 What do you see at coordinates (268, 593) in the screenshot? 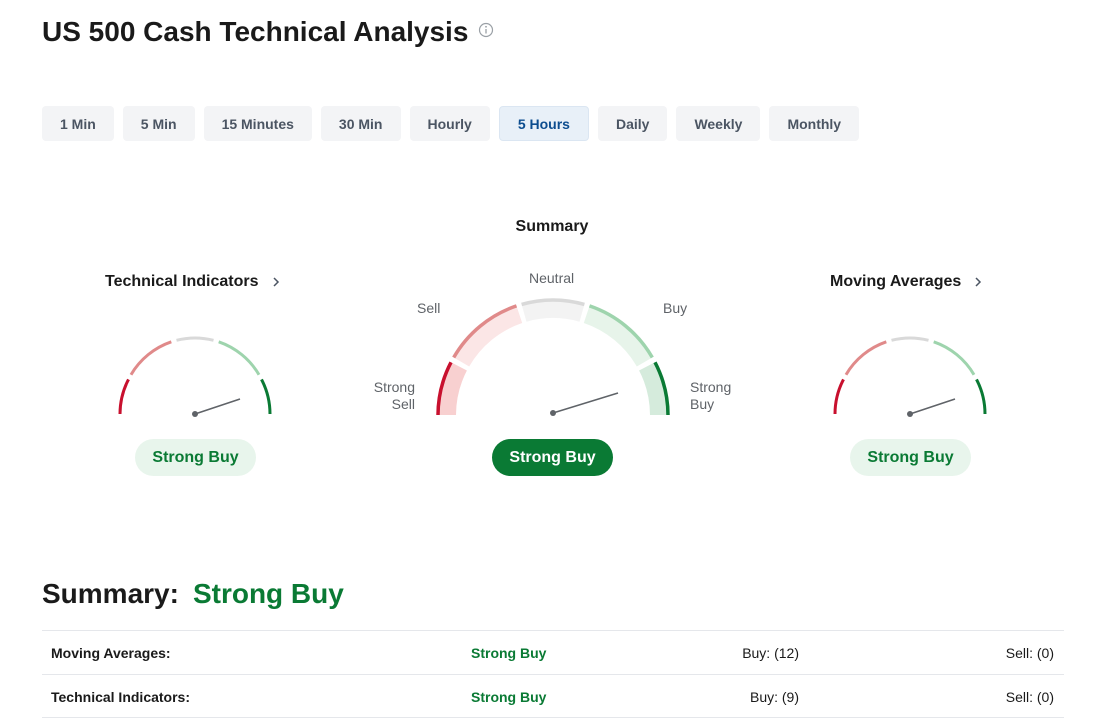
I see `summary-value: Strong Buy` at bounding box center [268, 593].